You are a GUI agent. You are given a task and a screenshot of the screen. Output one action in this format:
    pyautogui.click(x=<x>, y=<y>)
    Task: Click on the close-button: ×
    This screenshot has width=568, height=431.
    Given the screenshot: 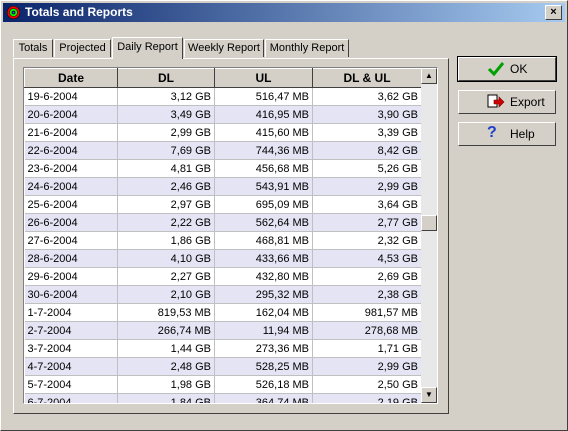 What is the action you would take?
    pyautogui.click(x=553, y=12)
    